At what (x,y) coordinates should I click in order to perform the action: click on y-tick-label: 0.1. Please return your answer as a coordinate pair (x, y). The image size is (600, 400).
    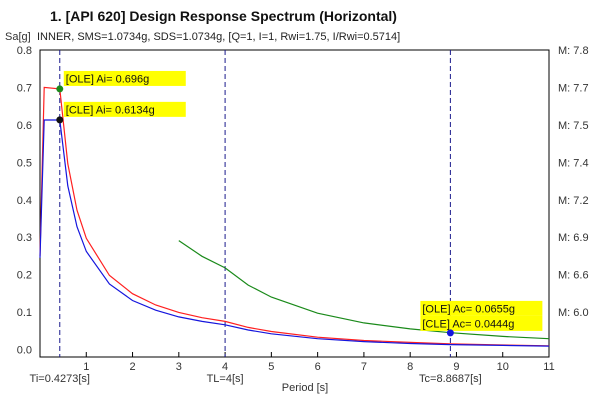
    Looking at the image, I should click on (24, 313).